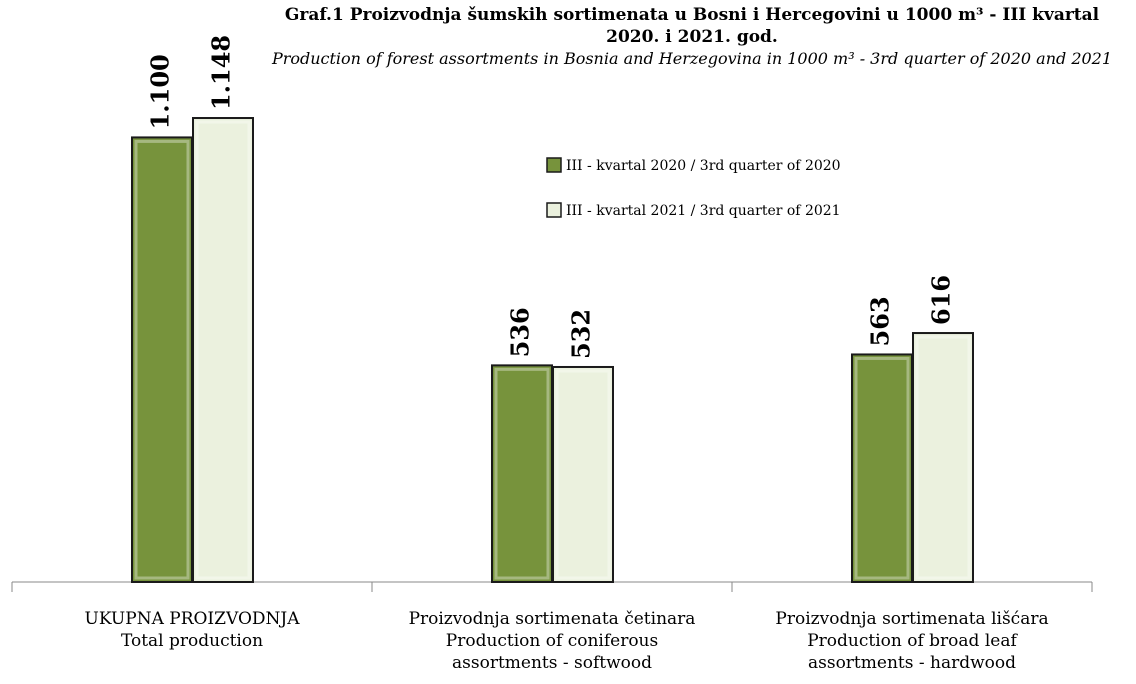 Image resolution: width=1136 pixels, height=684 pixels. Describe the element at coordinates (581, 334) in the screenshot. I see `value-label: 532` at that location.